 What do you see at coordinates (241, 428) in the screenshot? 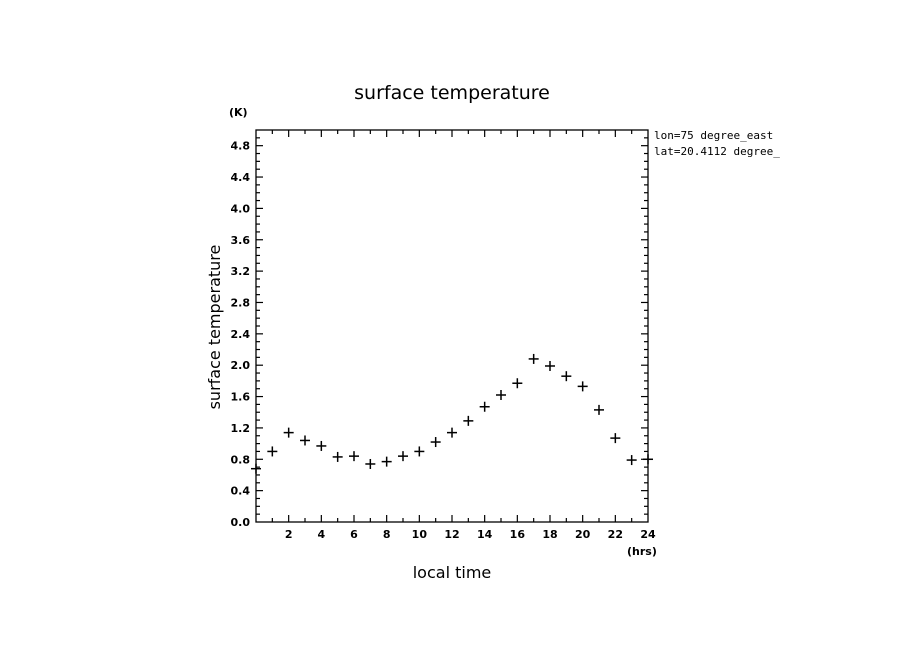
I see `y-tick-label: 1.2` at bounding box center [241, 428].